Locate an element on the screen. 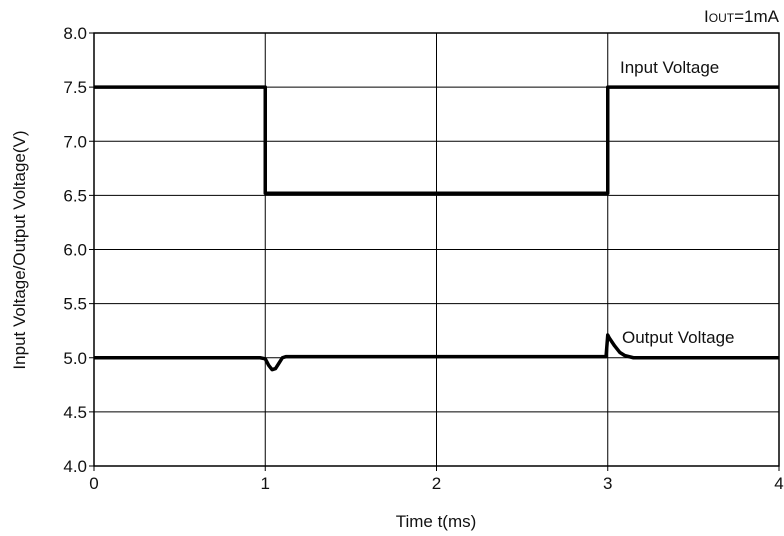 The image size is (784, 536). x-tick-label: 2 is located at coordinates (436, 483).